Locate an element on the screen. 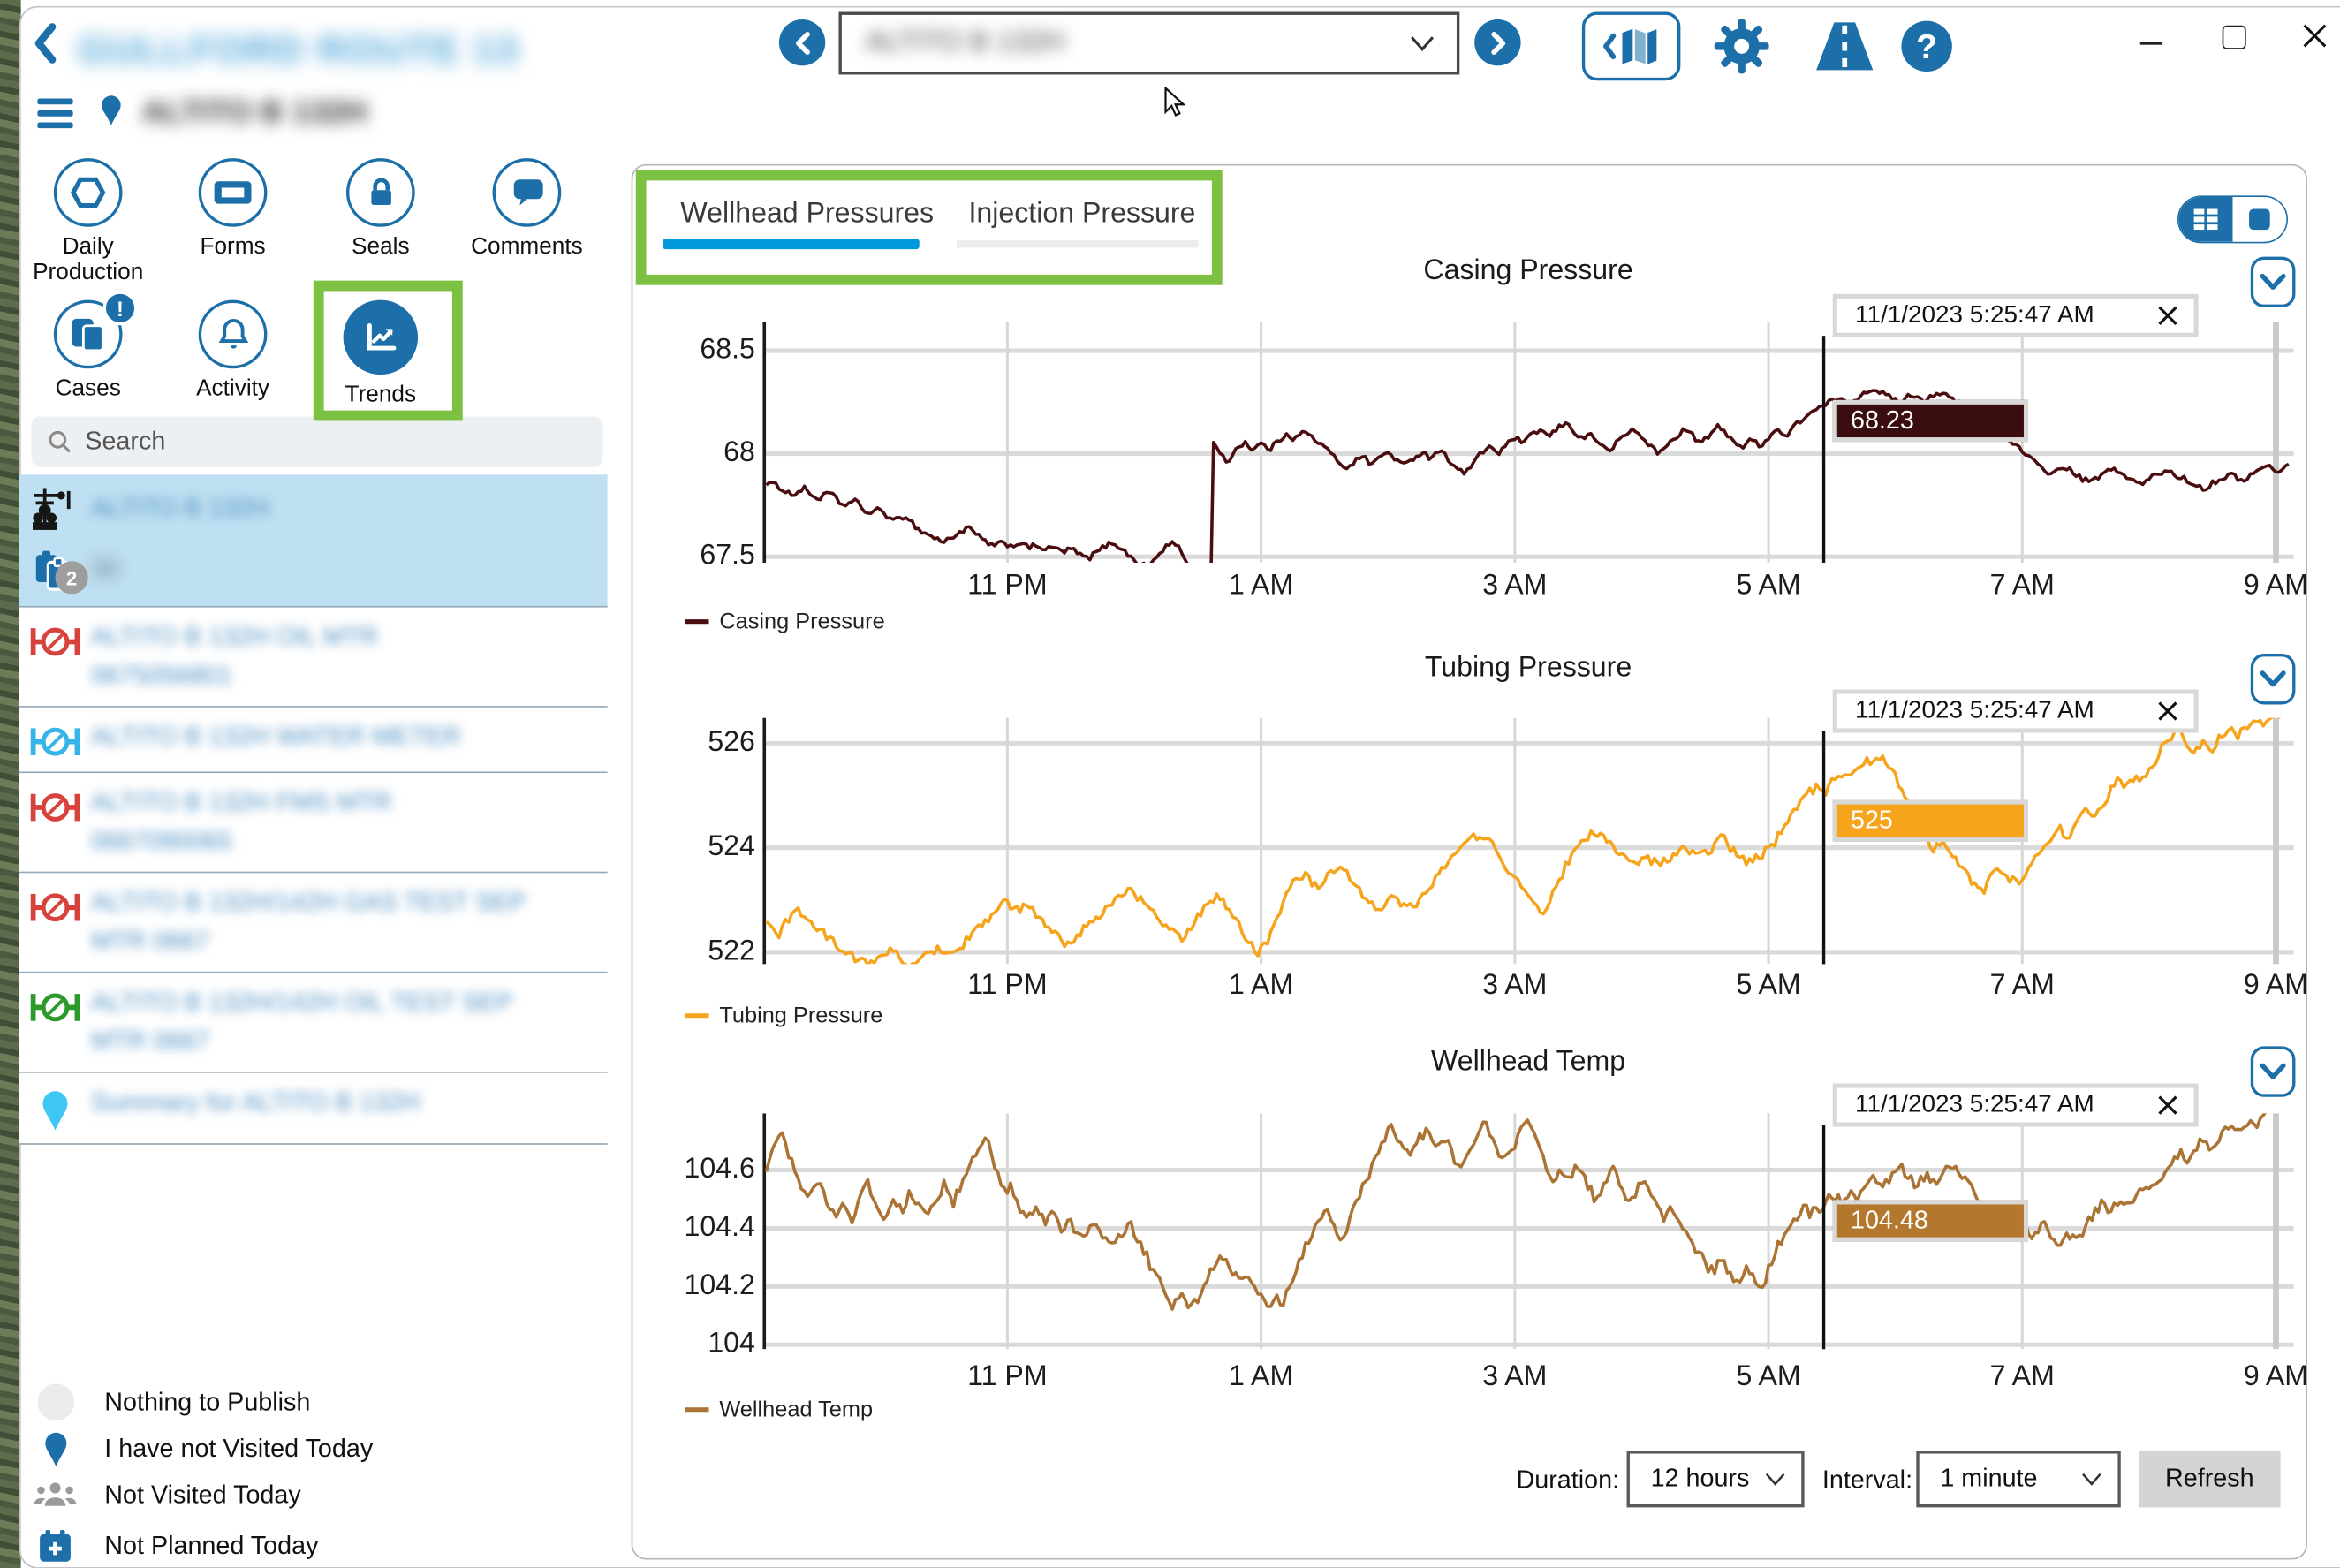  sidebar-item-daily-production: Daily Production is located at coordinates (88, 221).